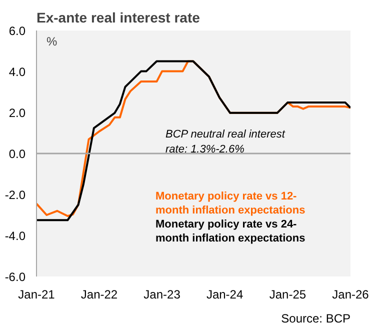 The image size is (375, 330). I want to click on x-tick-label: Jan-26, so click(351, 295).